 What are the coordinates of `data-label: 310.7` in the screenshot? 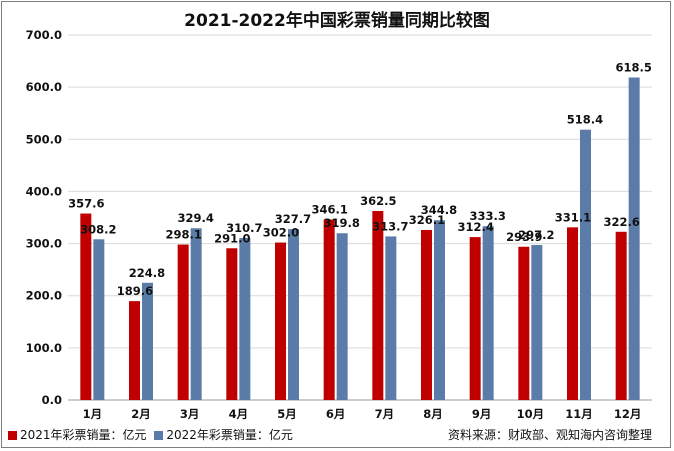 It's located at (244, 228).